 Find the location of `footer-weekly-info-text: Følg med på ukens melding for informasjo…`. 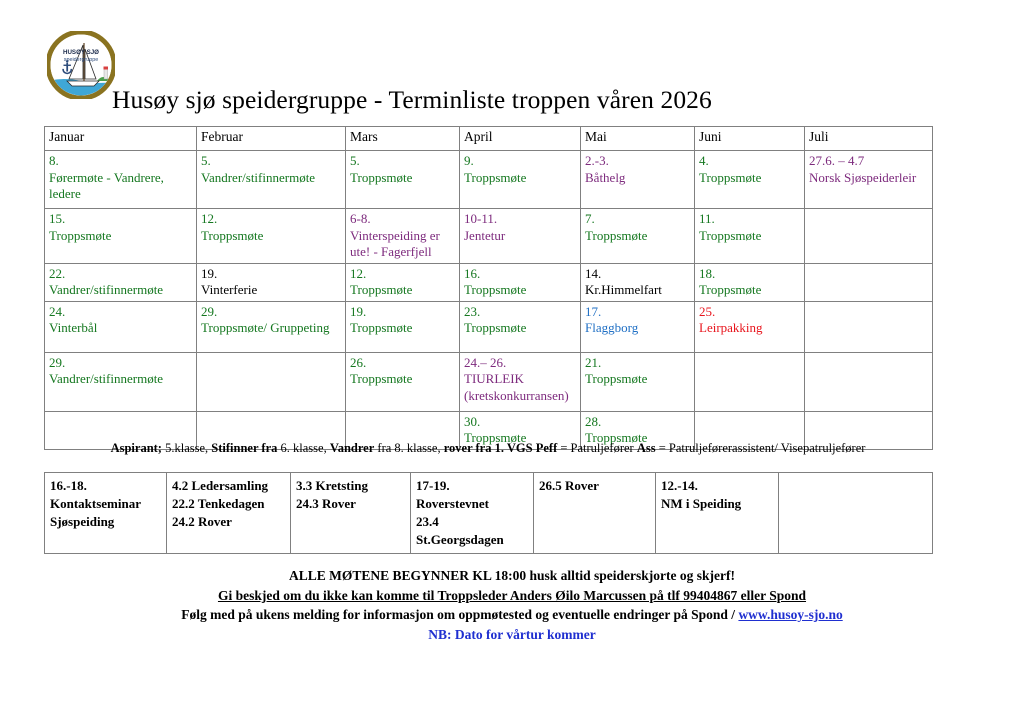

footer-weekly-info-text: Følg med på ukens melding for informasjo… is located at coordinates (460, 614).